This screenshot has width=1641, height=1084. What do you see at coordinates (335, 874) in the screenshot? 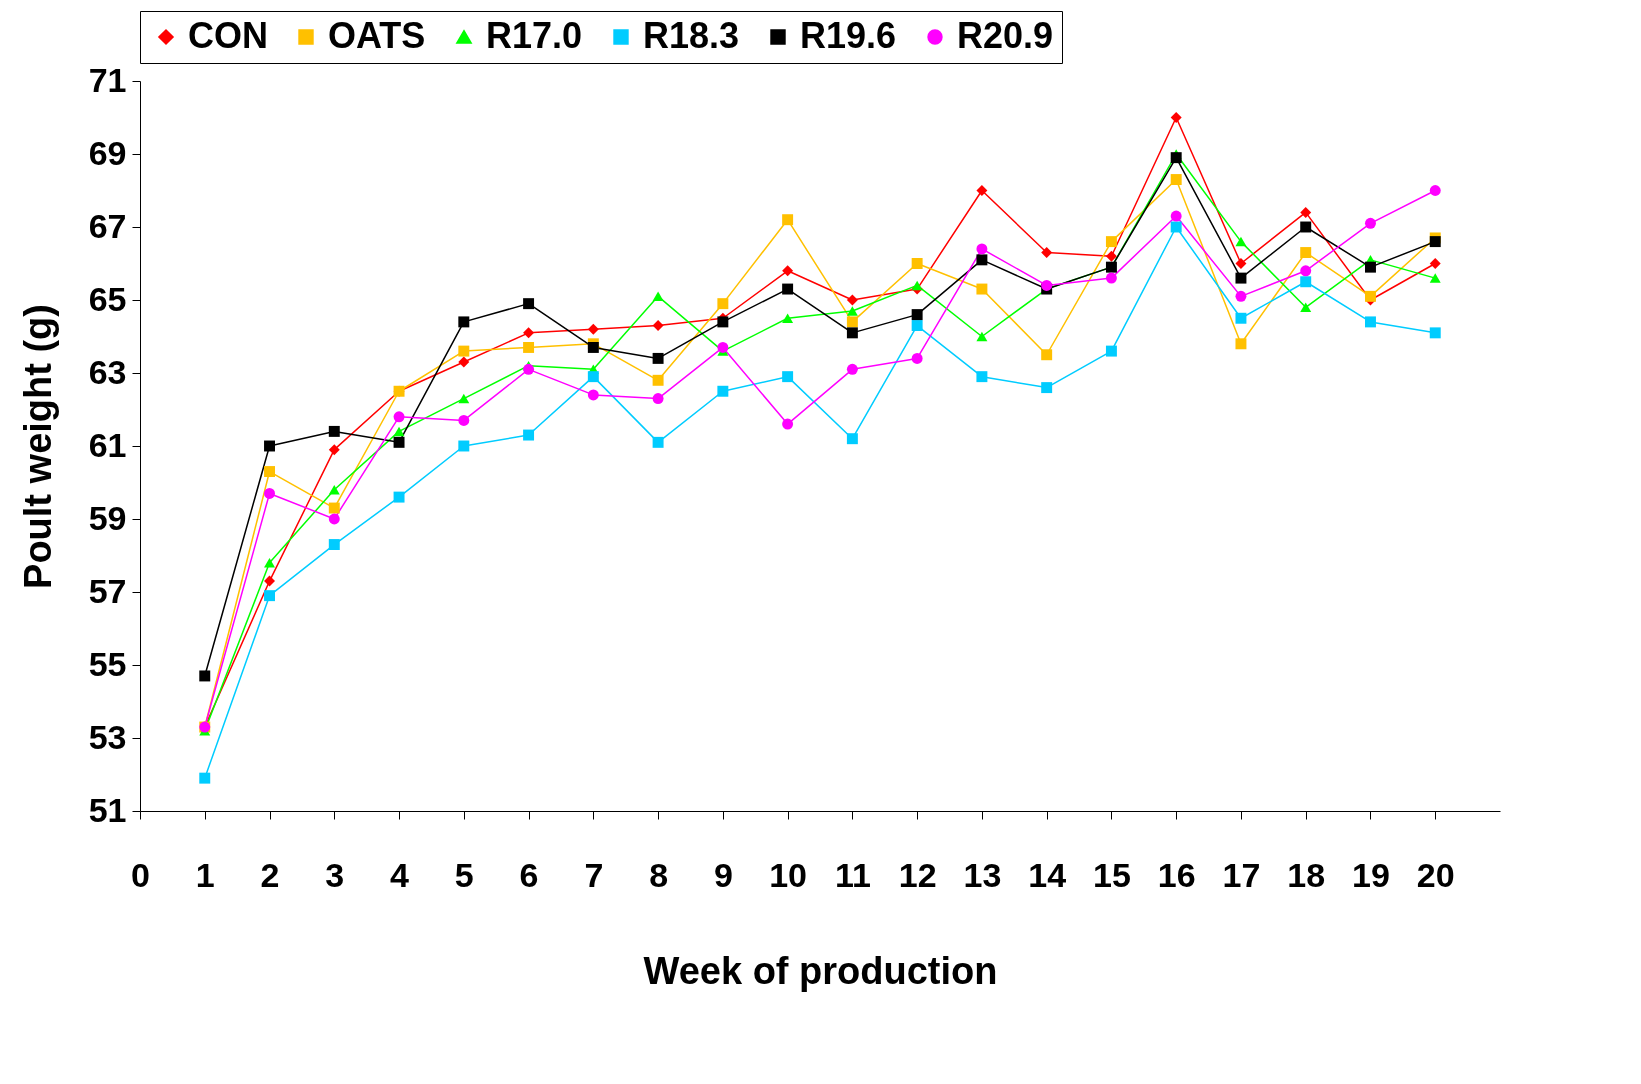
I see `x-tick-label: 3` at bounding box center [335, 874].